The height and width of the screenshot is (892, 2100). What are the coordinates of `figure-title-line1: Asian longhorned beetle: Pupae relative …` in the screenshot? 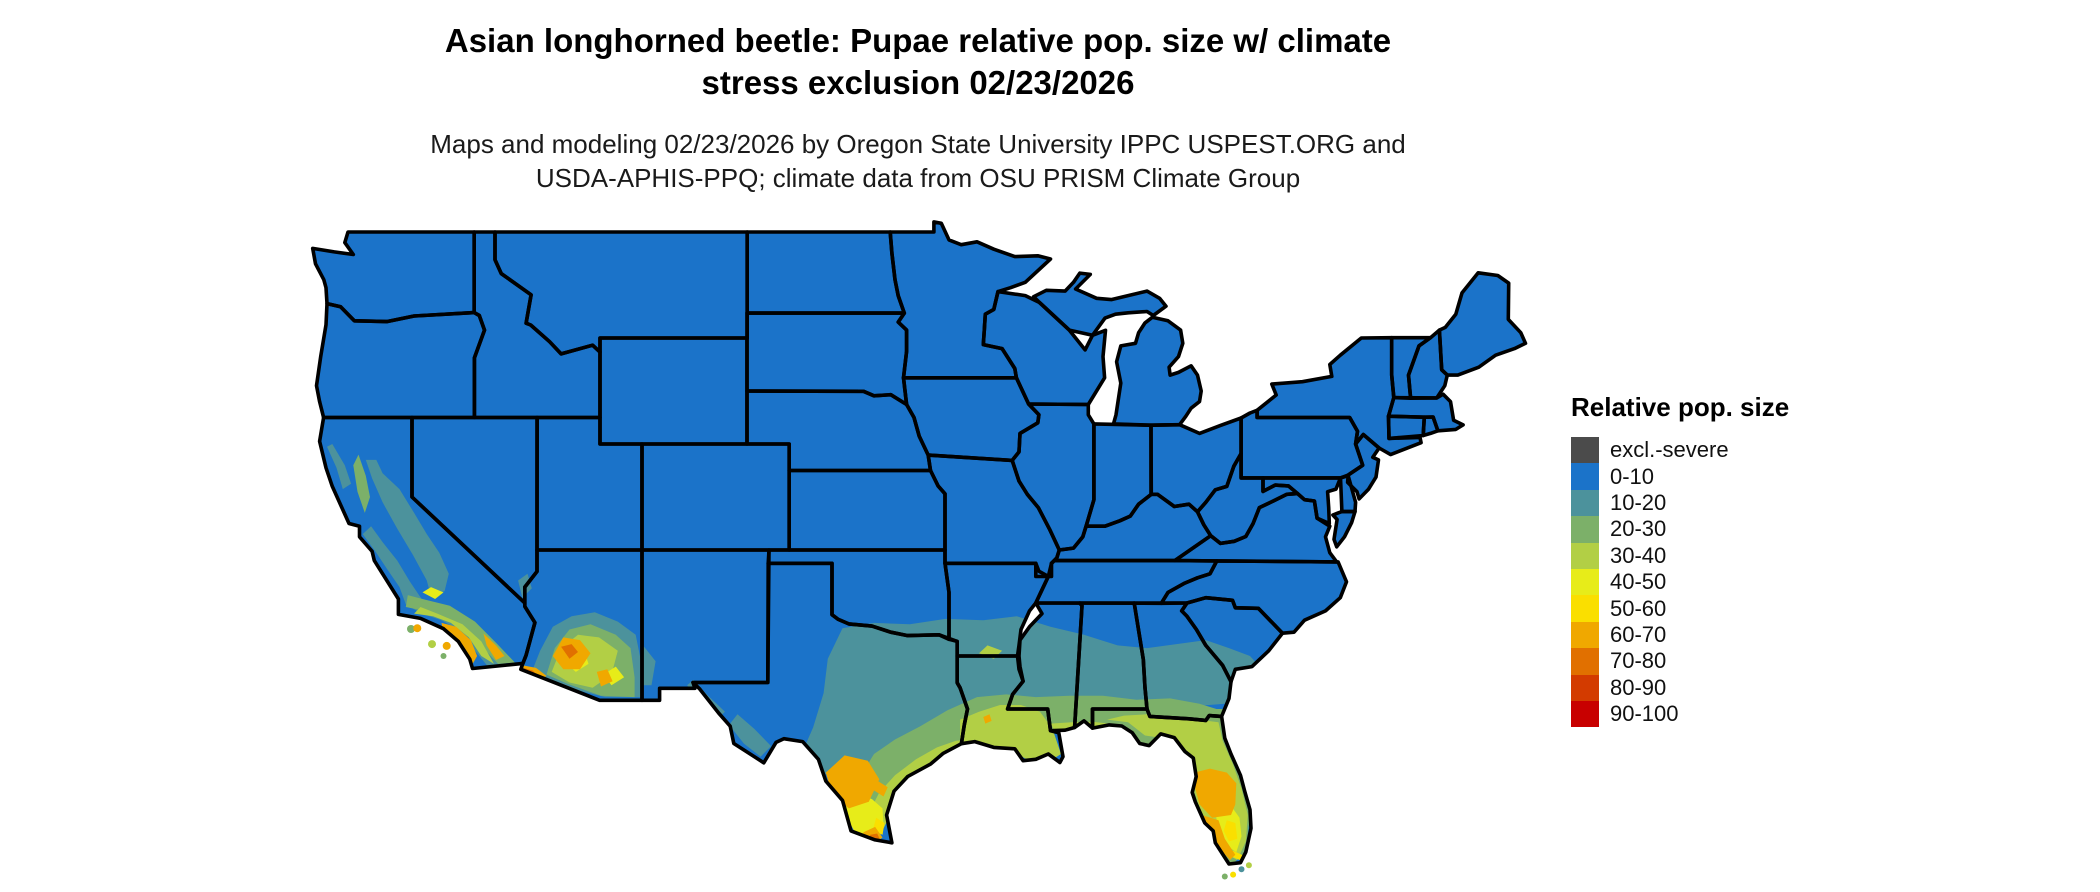 It's located at (918, 40).